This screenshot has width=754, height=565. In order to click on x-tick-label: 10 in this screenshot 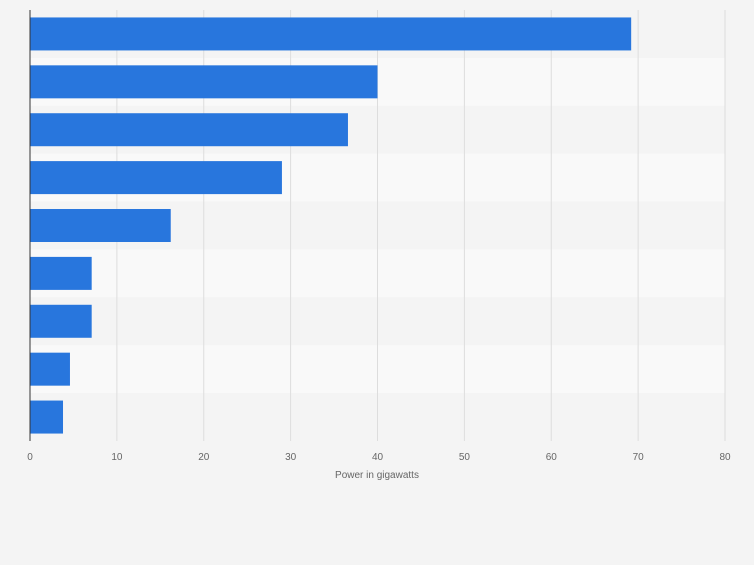, I will do `click(117, 457)`.